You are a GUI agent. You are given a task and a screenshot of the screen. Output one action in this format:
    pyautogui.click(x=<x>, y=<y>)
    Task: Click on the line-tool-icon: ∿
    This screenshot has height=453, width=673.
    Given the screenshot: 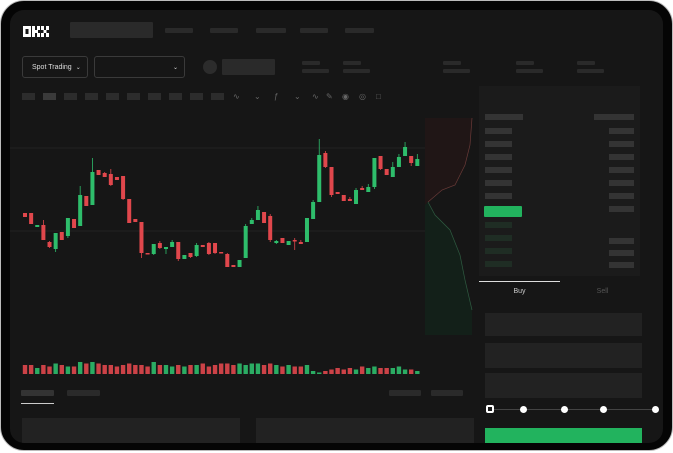 What is the action you would take?
    pyautogui.click(x=315, y=96)
    